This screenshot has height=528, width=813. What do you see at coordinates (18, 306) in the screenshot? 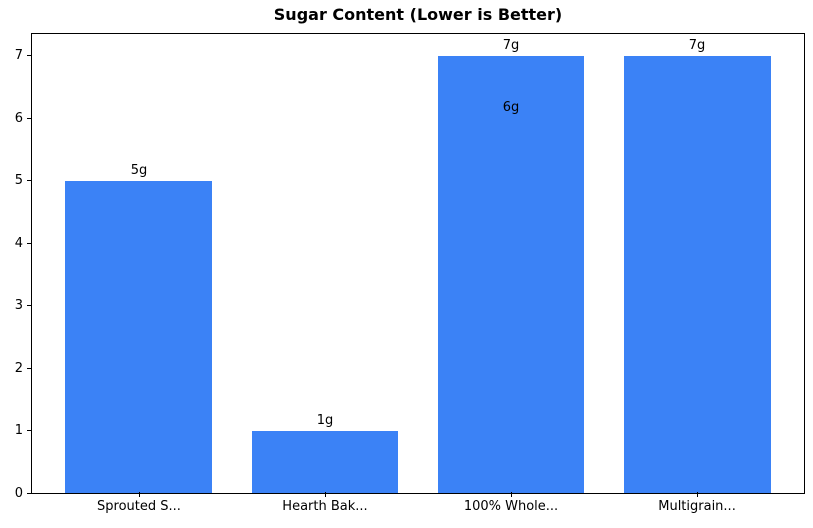
I see `y-axis-tick-label: 3` at bounding box center [18, 306].